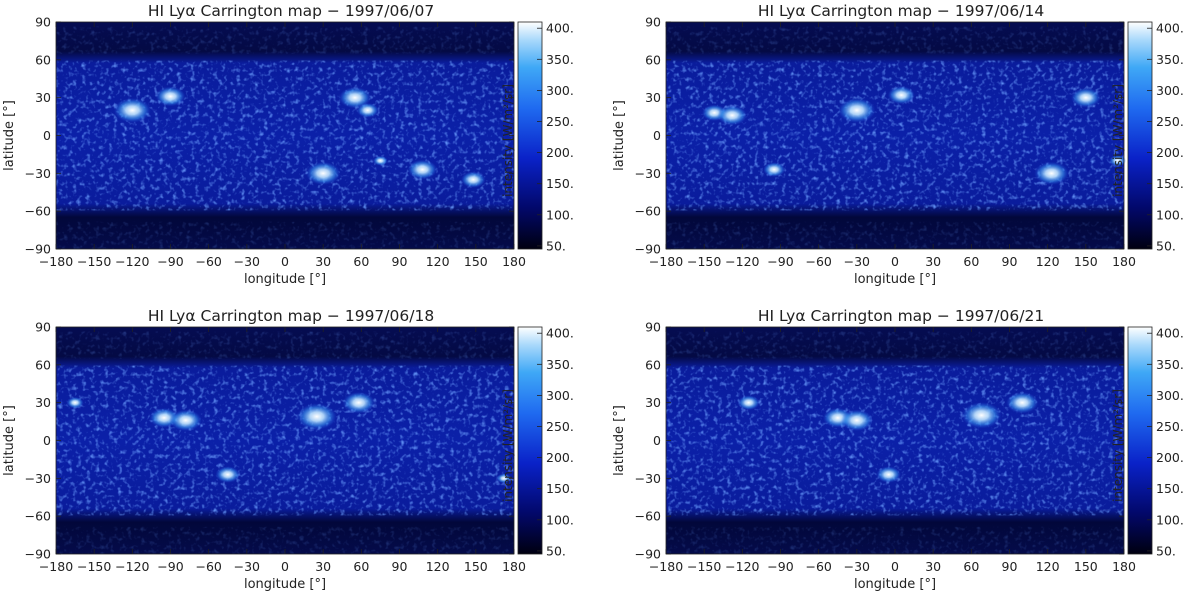 The width and height of the screenshot is (1200, 596). Describe the element at coordinates (901, 316) in the screenshot. I see `panel-title: HI Lyα Carrington map − 1997/06/21` at that location.